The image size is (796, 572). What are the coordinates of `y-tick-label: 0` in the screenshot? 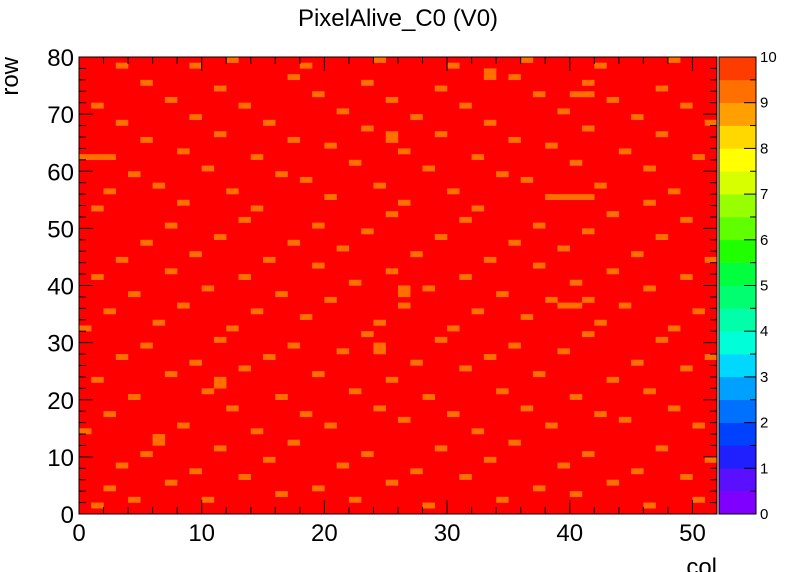 It's located at (67, 515).